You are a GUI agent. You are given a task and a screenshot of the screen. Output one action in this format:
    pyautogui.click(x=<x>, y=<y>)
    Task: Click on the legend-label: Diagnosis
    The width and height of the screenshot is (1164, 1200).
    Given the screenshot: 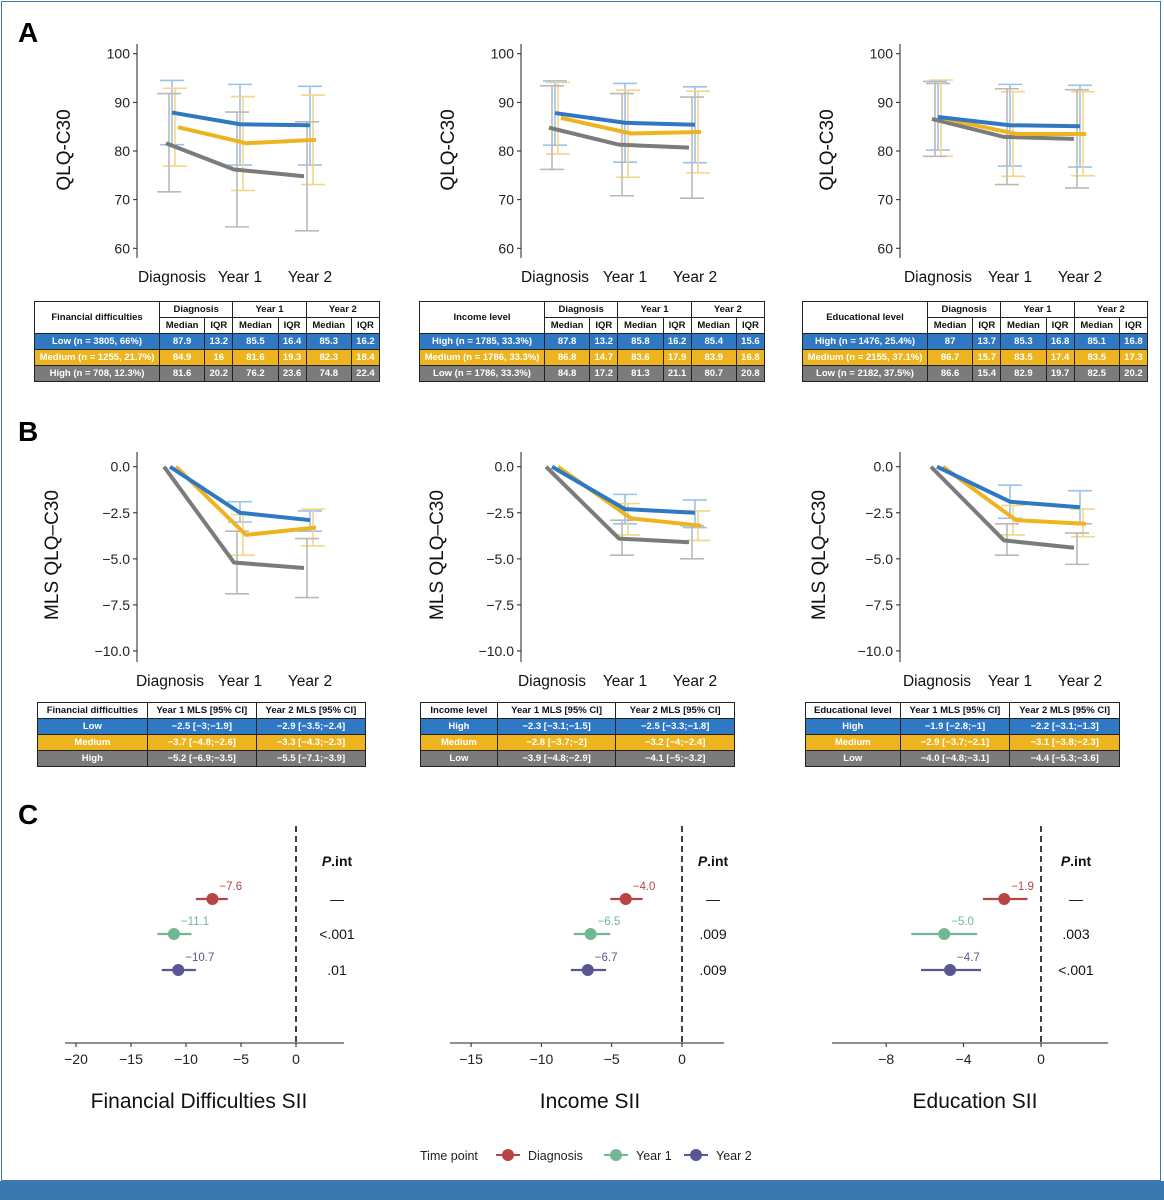 What is the action you would take?
    pyautogui.click(x=555, y=1156)
    